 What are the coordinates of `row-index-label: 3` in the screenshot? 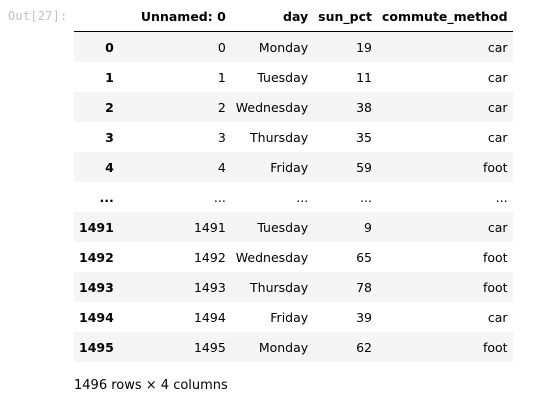 It's located at (109, 137).